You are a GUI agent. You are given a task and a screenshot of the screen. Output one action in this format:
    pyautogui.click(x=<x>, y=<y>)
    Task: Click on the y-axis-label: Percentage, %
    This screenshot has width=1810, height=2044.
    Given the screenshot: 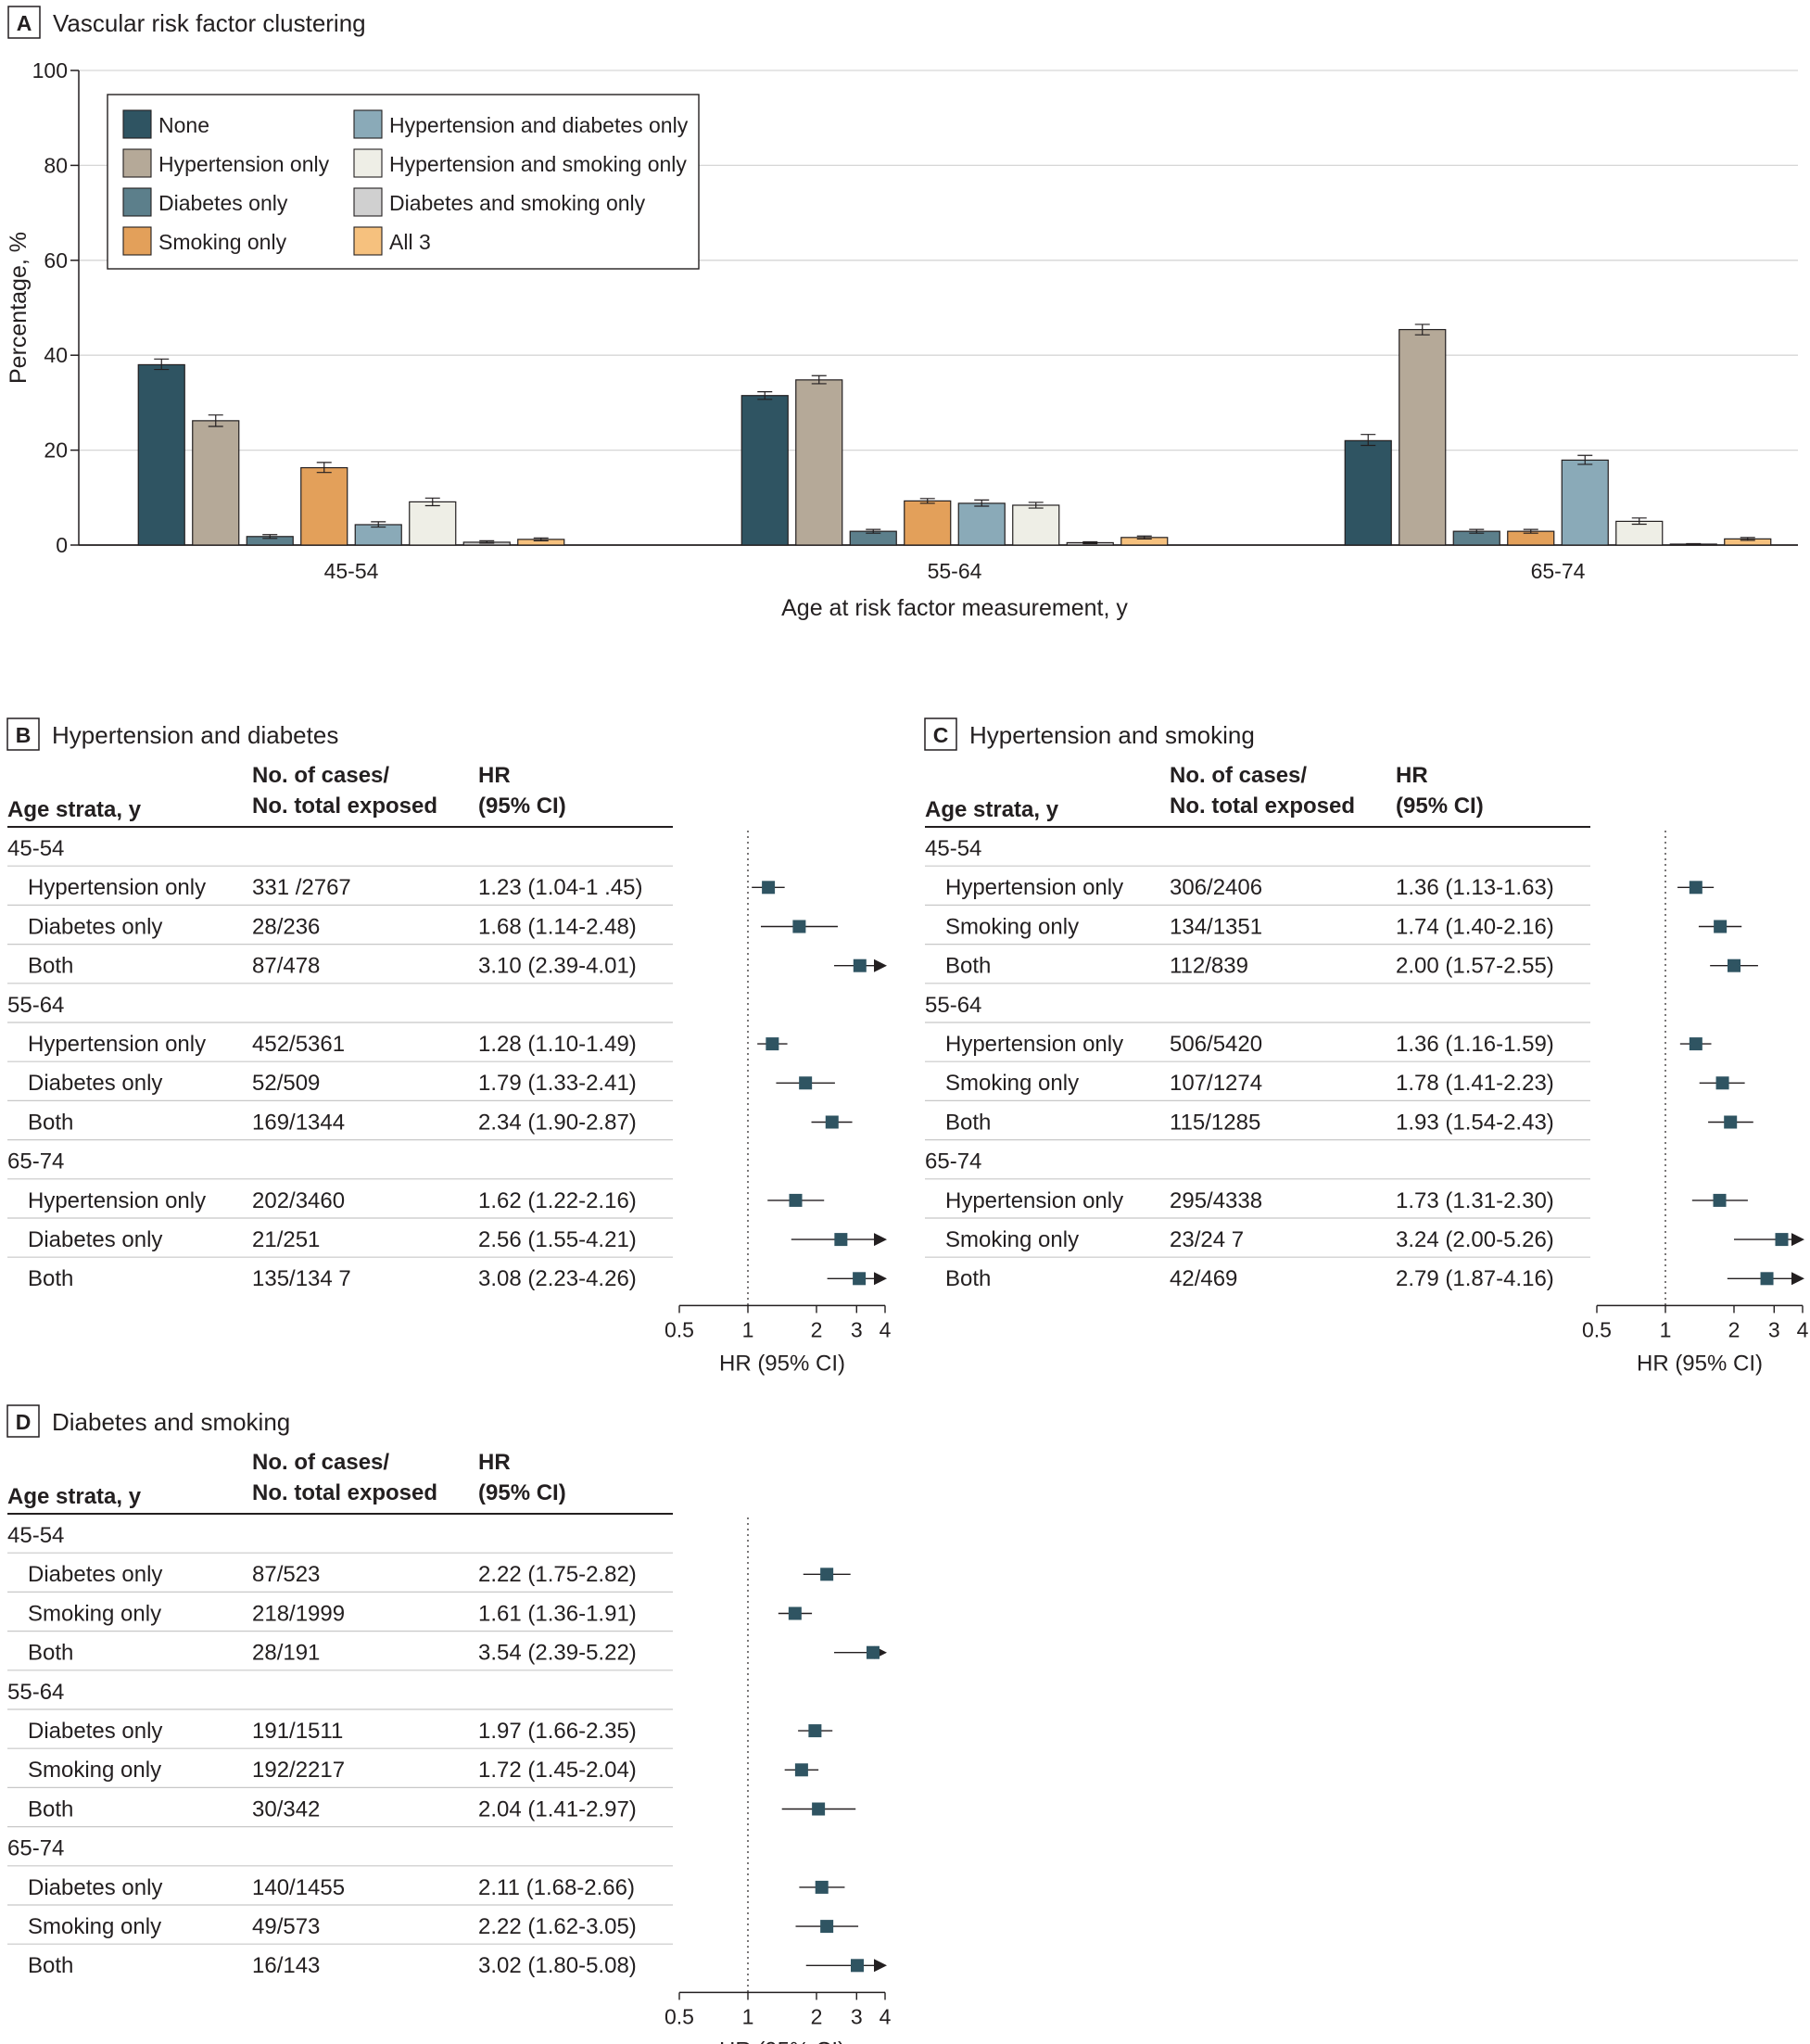 What is the action you would take?
    pyautogui.click(x=19, y=308)
    